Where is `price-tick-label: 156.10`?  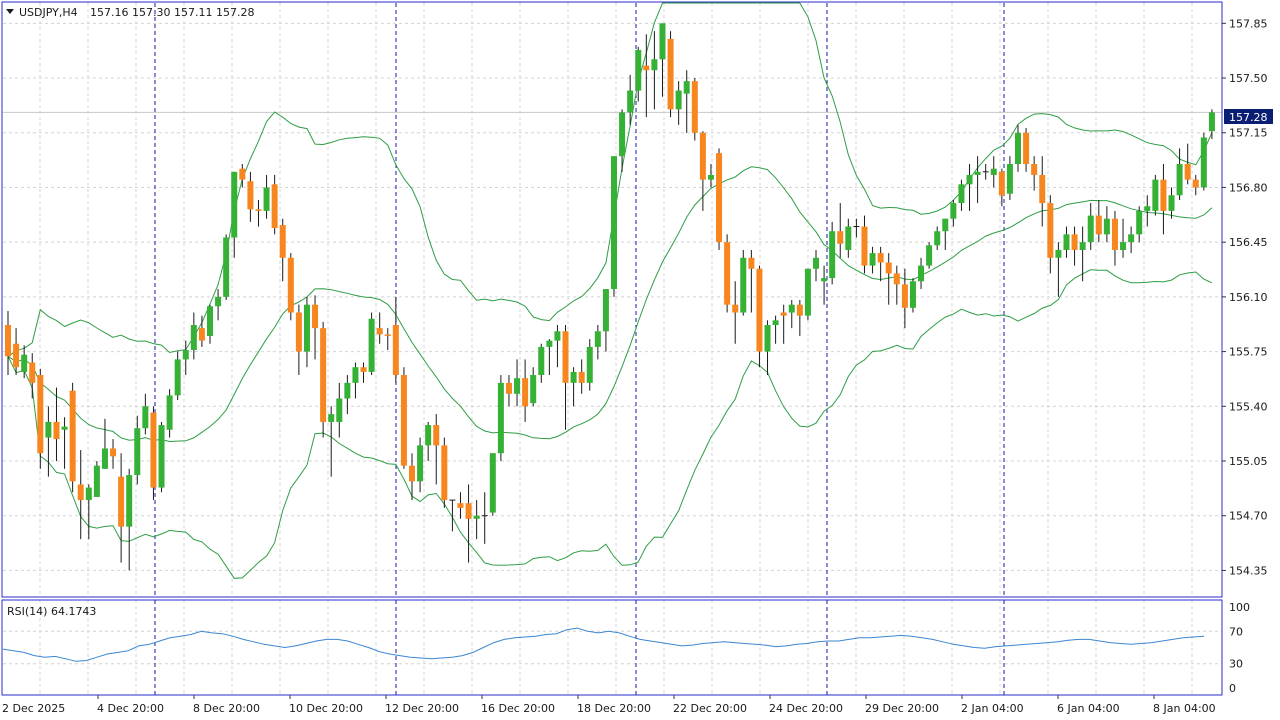 price-tick-label: 156.10 is located at coordinates (1248, 297).